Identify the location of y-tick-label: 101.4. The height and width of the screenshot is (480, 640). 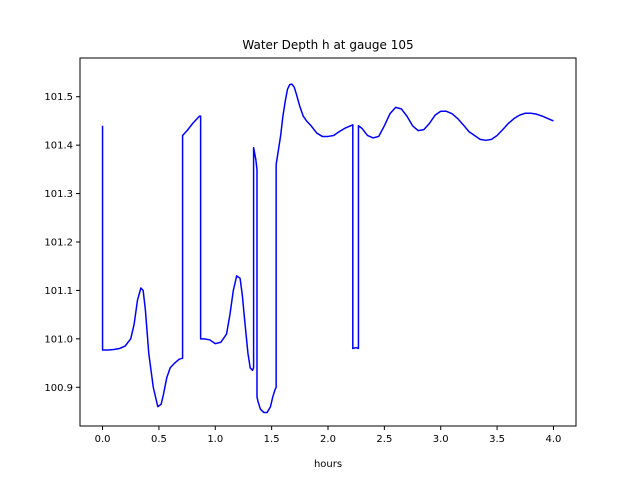
(58, 146).